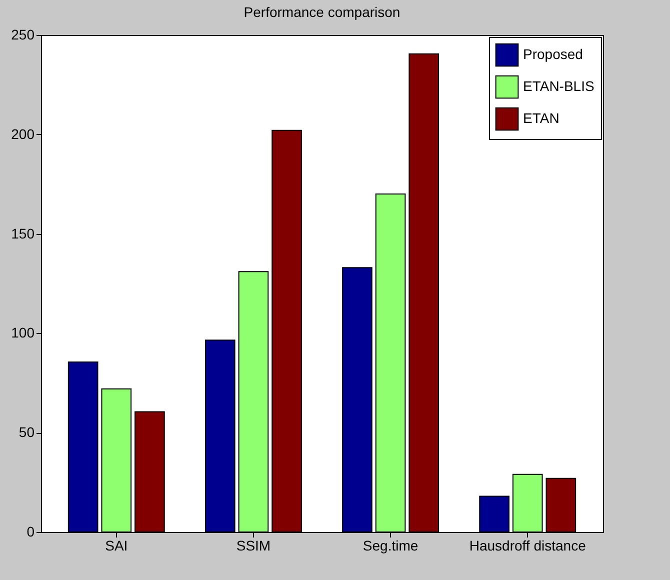 The image size is (670, 580). What do you see at coordinates (527, 546) in the screenshot?
I see `x-tick-label: Hausdroff distance` at bounding box center [527, 546].